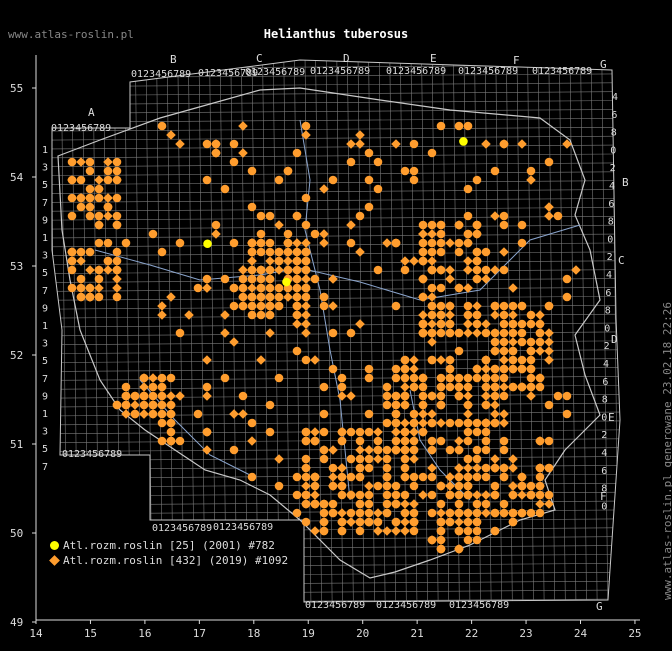  Describe the element at coordinates (340, 71) in the screenshot. I see `grid-digits-top: 0123456789` at that location.